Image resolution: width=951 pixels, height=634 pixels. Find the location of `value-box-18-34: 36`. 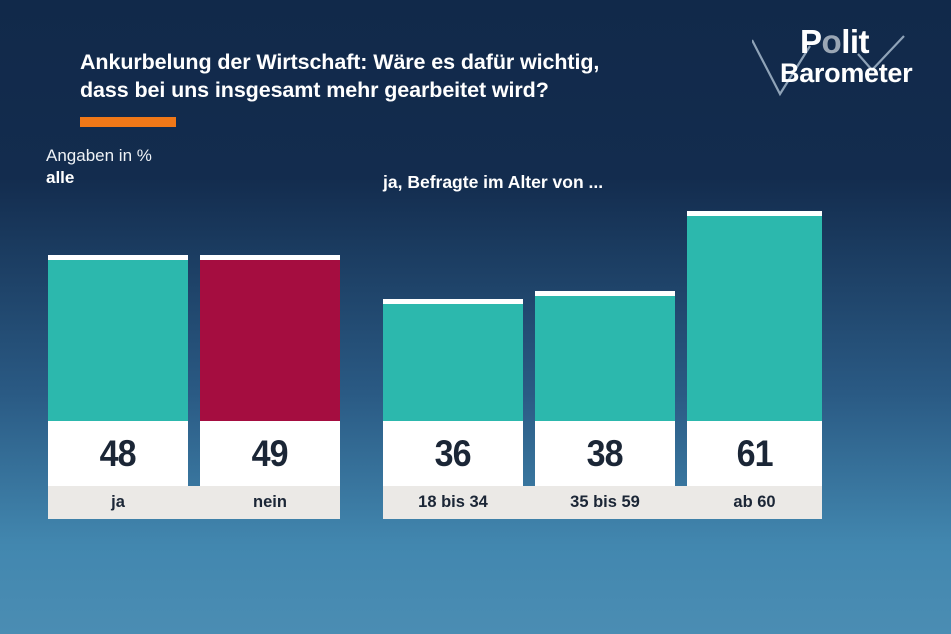

value-box-18-34: 36 is located at coordinates (453, 453).